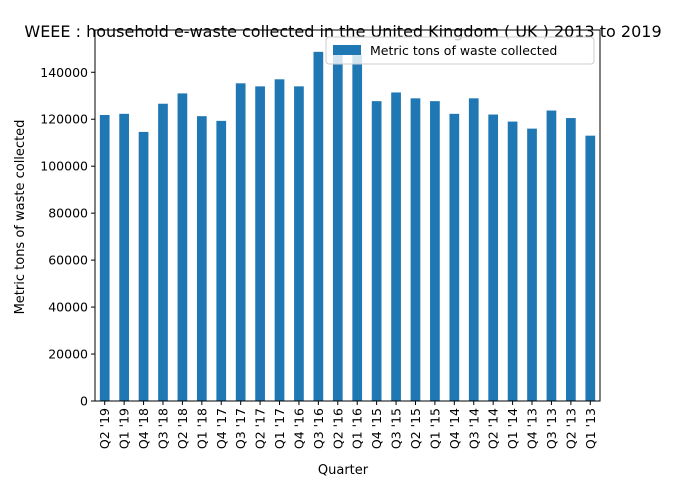 The width and height of the screenshot is (686, 490). I want to click on x-axis-label: Quarter, so click(343, 470).